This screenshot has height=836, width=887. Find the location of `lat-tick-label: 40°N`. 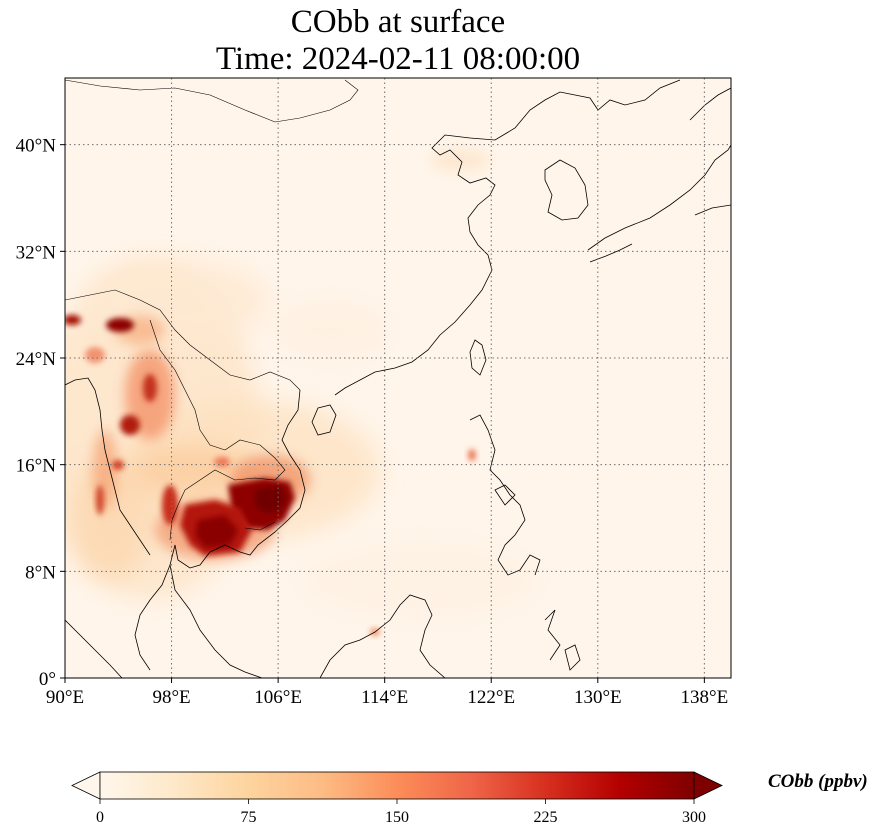

lat-tick-label: 40°N is located at coordinates (36, 146).